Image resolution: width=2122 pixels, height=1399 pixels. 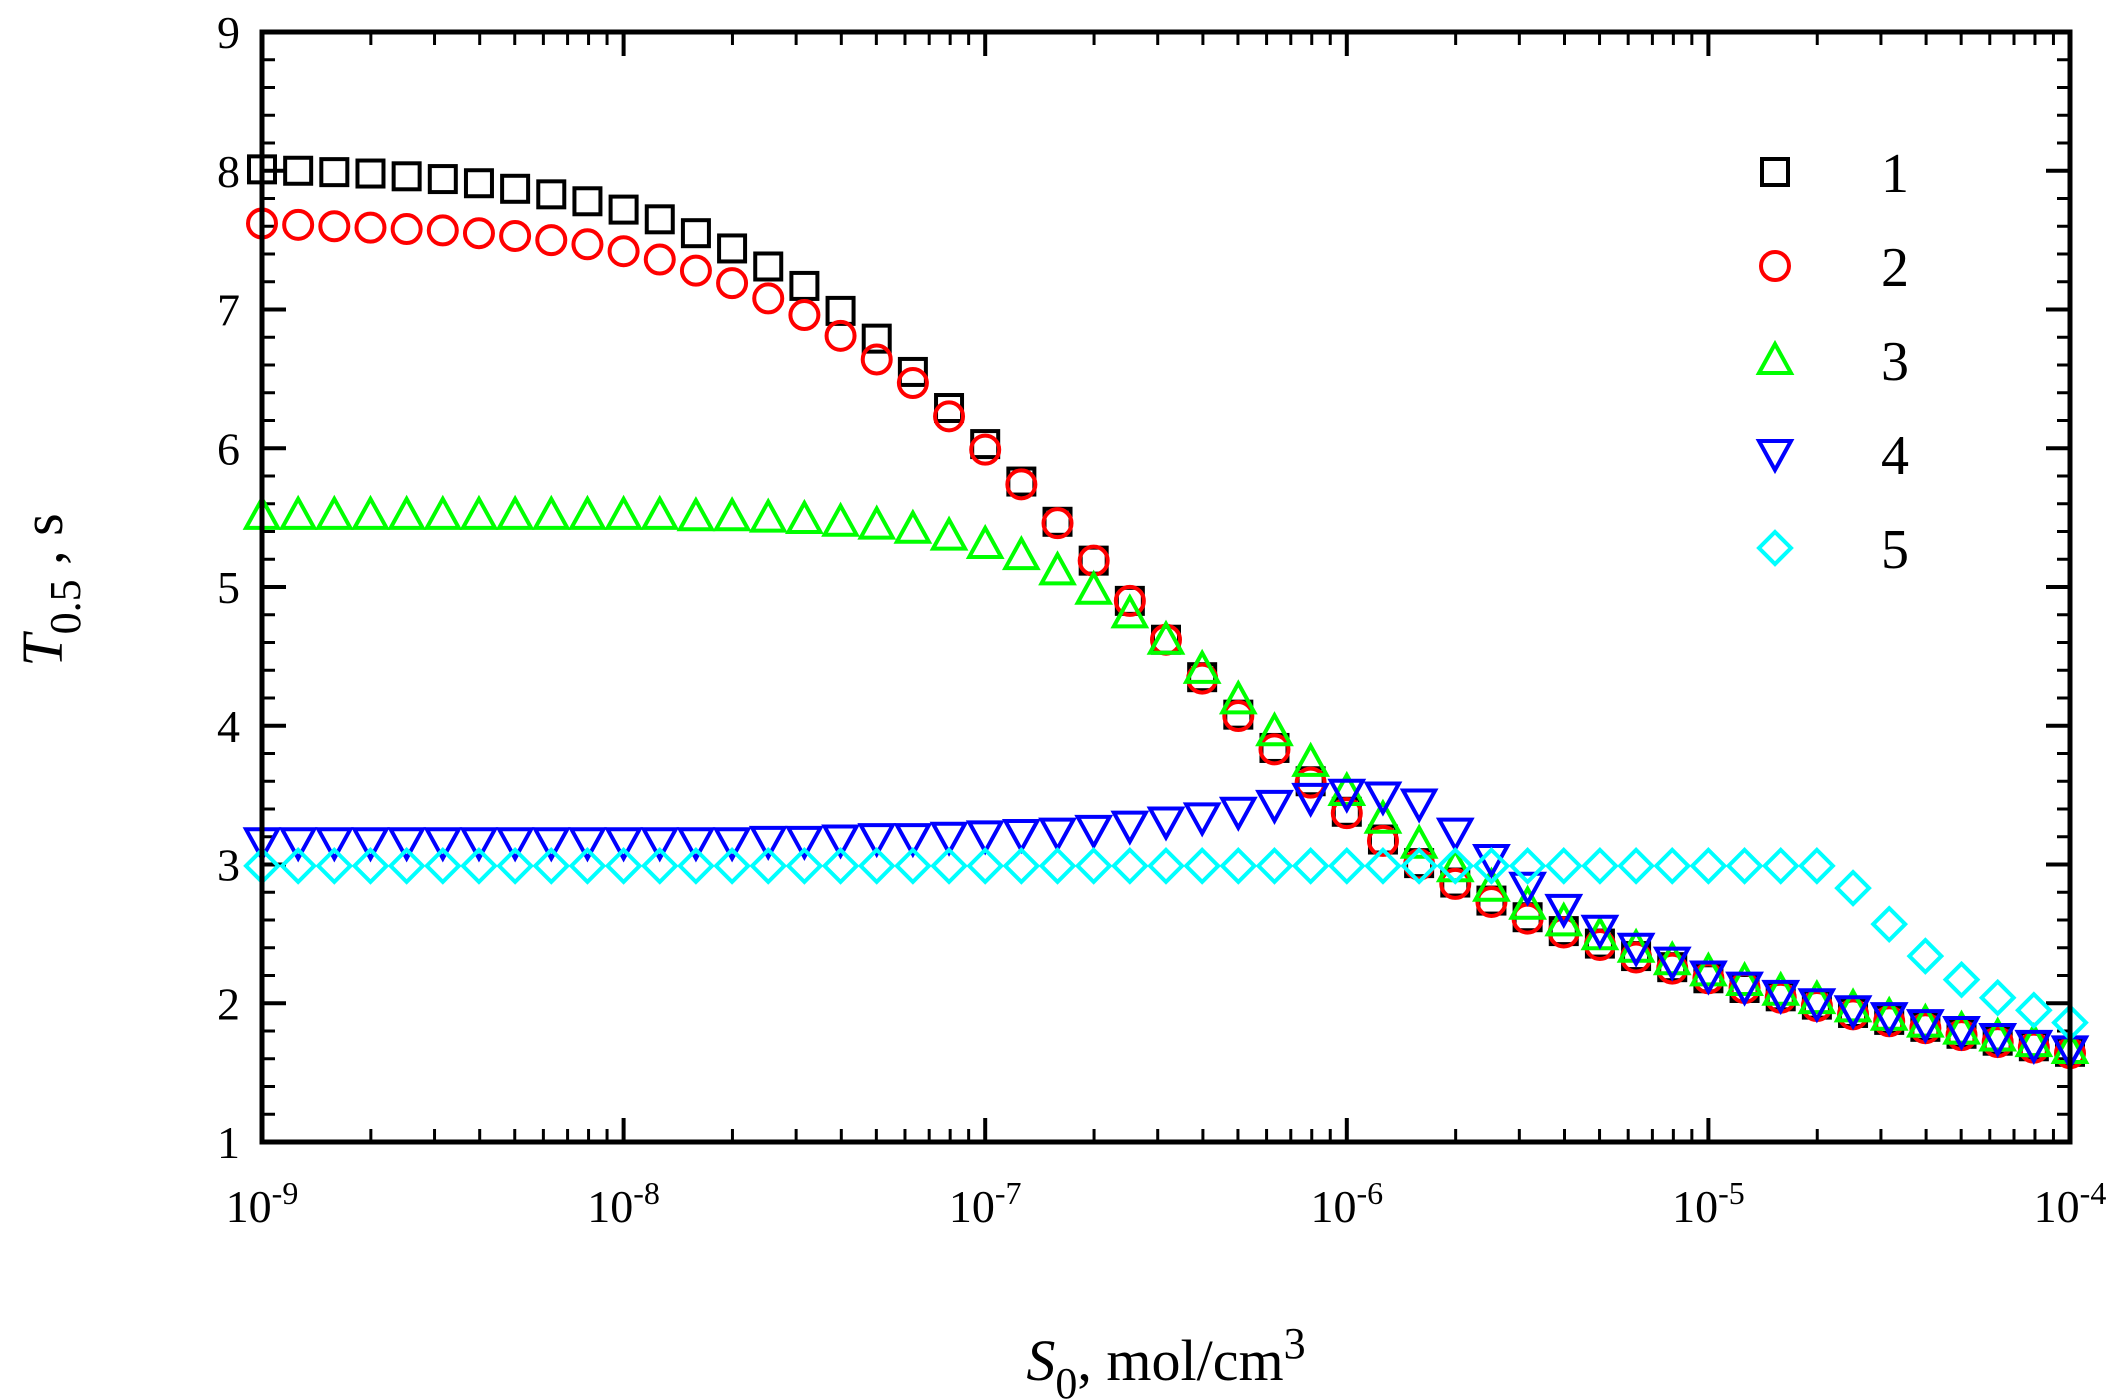 I want to click on y-tick-label: 9, so click(x=228, y=32).